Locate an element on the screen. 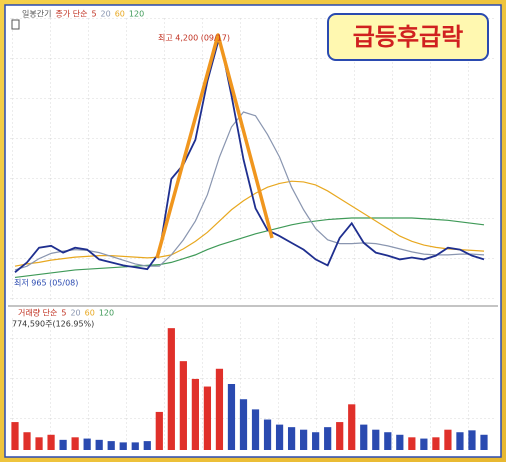  volume-legend: 거래량 단순 5 20 60 120 is located at coordinates (66, 313).